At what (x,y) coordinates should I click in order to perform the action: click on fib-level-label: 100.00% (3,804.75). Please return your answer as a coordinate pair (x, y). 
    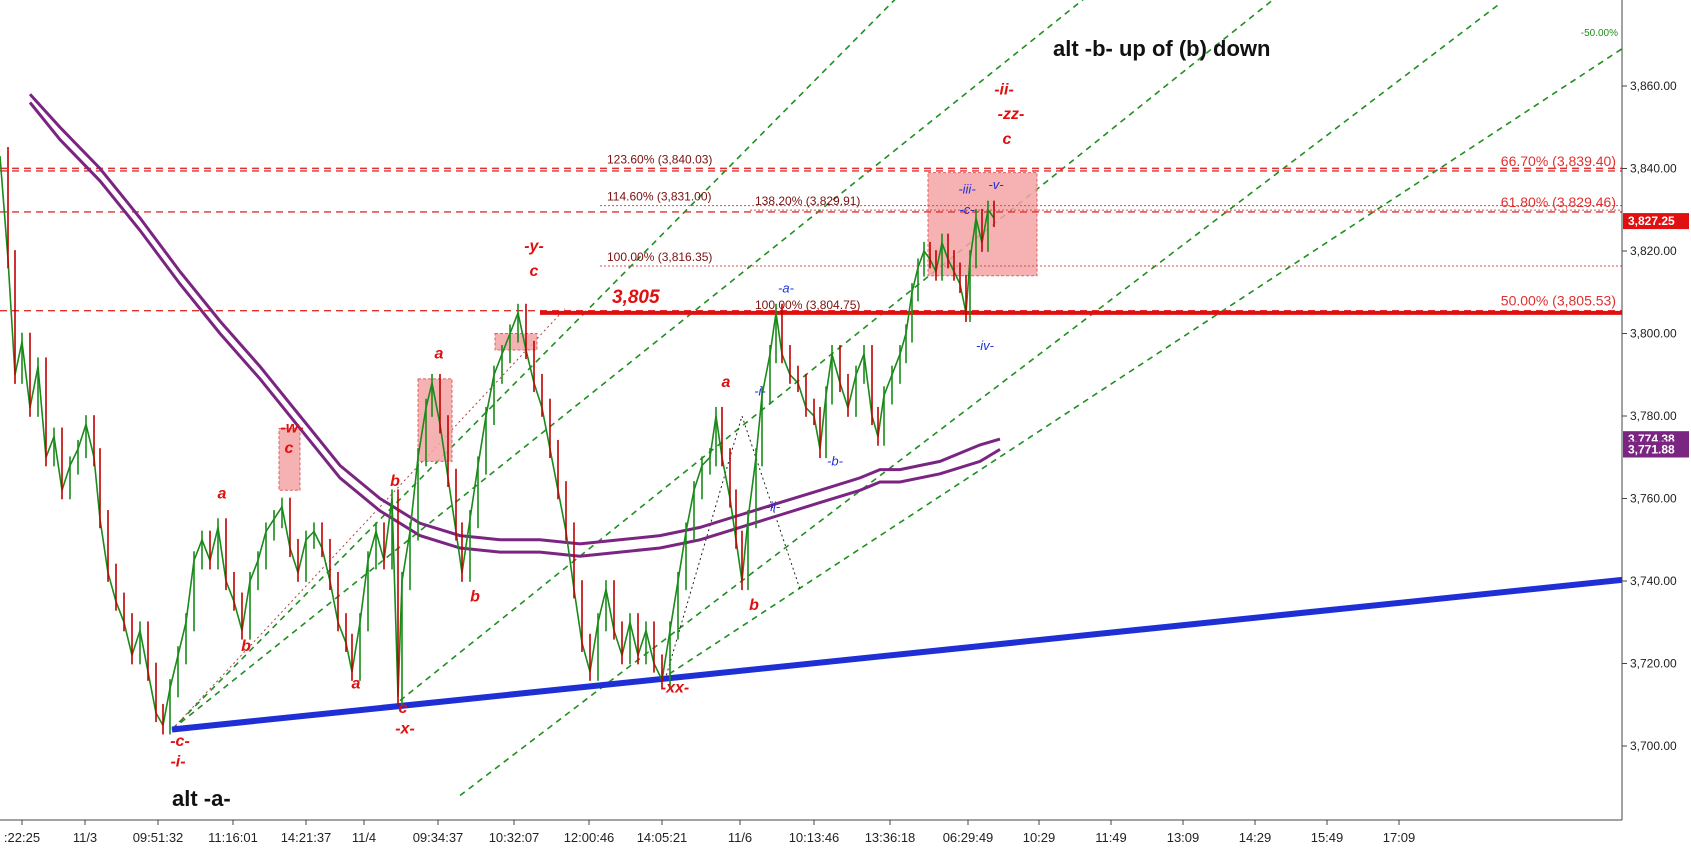
    Looking at the image, I should click on (807, 305).